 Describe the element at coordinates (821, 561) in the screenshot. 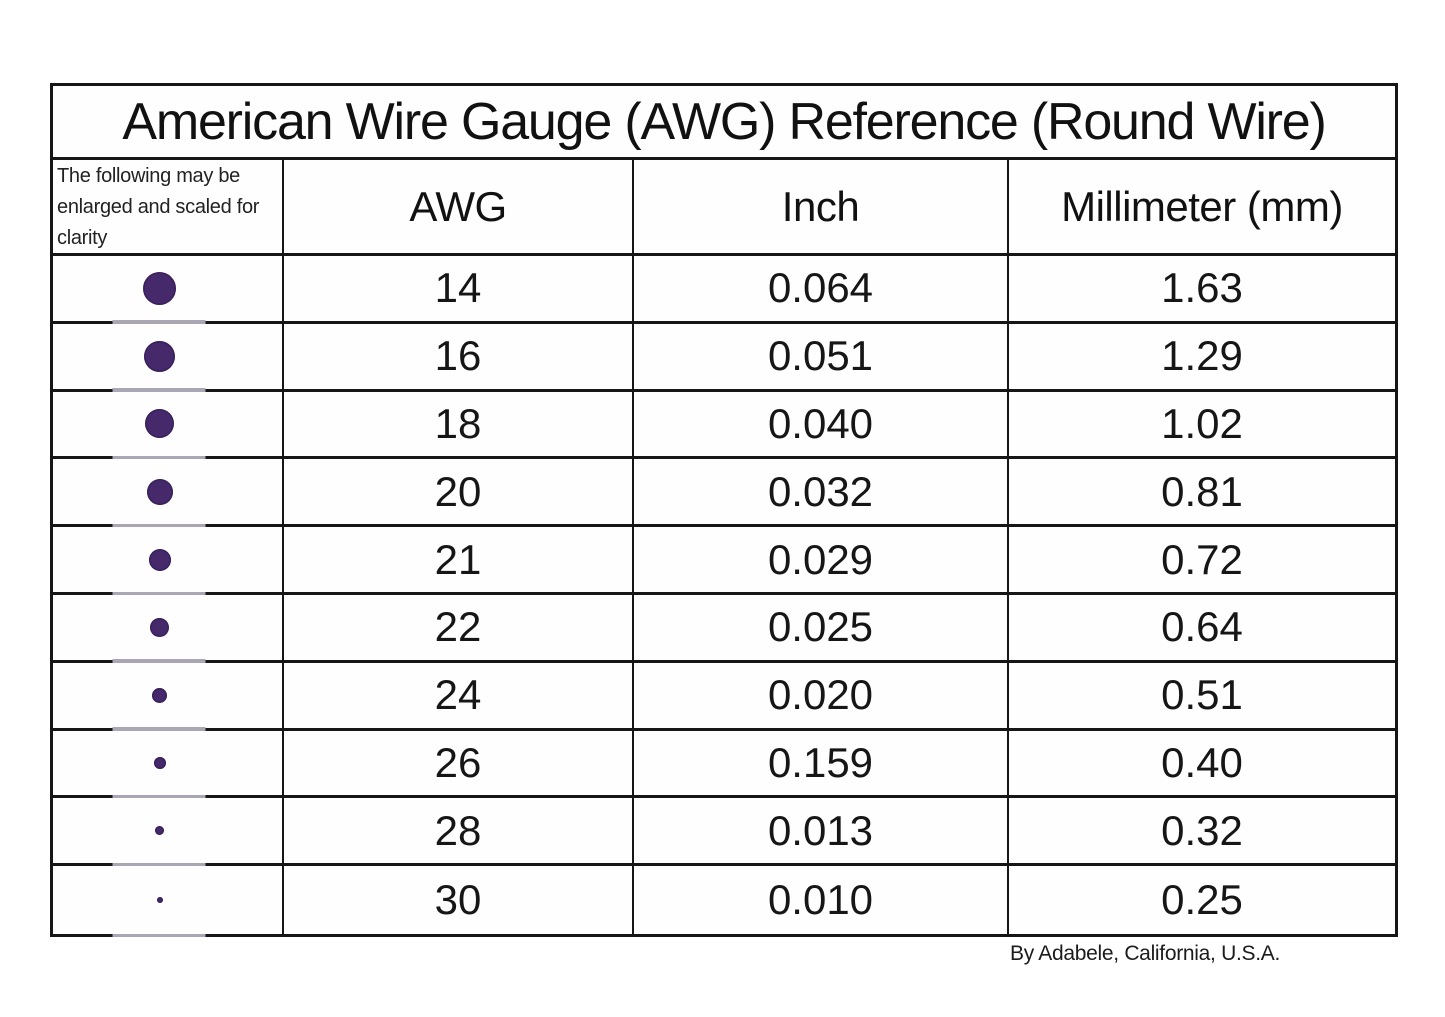

I see `inch-value: 0.029` at that location.